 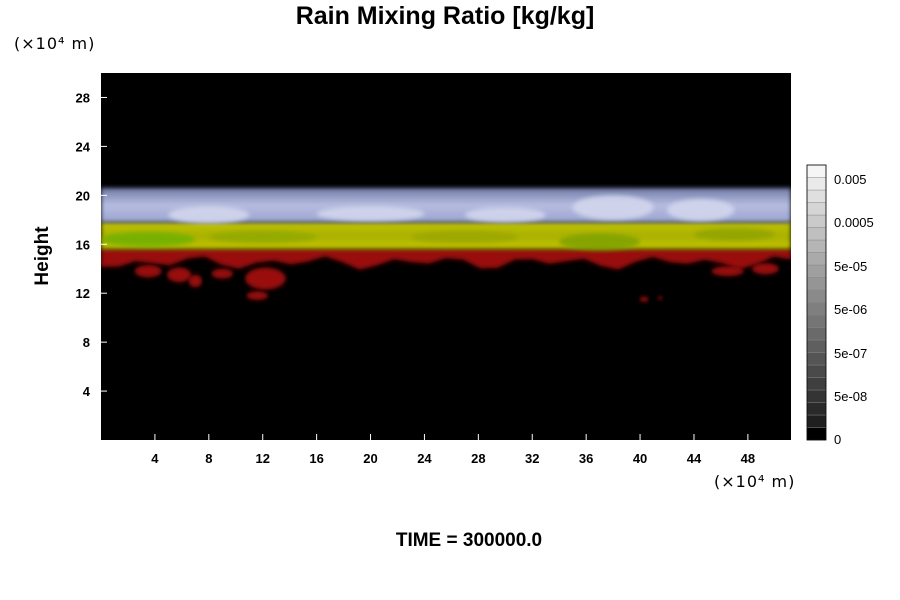 What do you see at coordinates (208, 458) in the screenshot?
I see `x-tick-label: 8` at bounding box center [208, 458].